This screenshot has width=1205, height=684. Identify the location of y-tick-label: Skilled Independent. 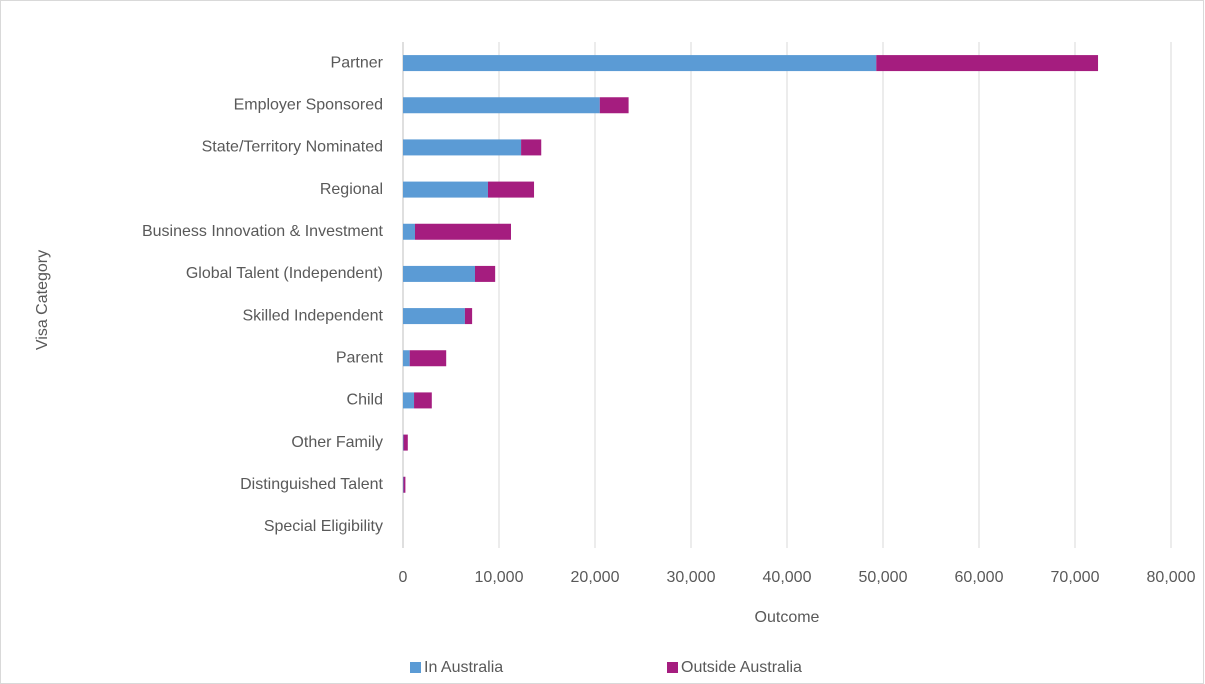
(312, 315).